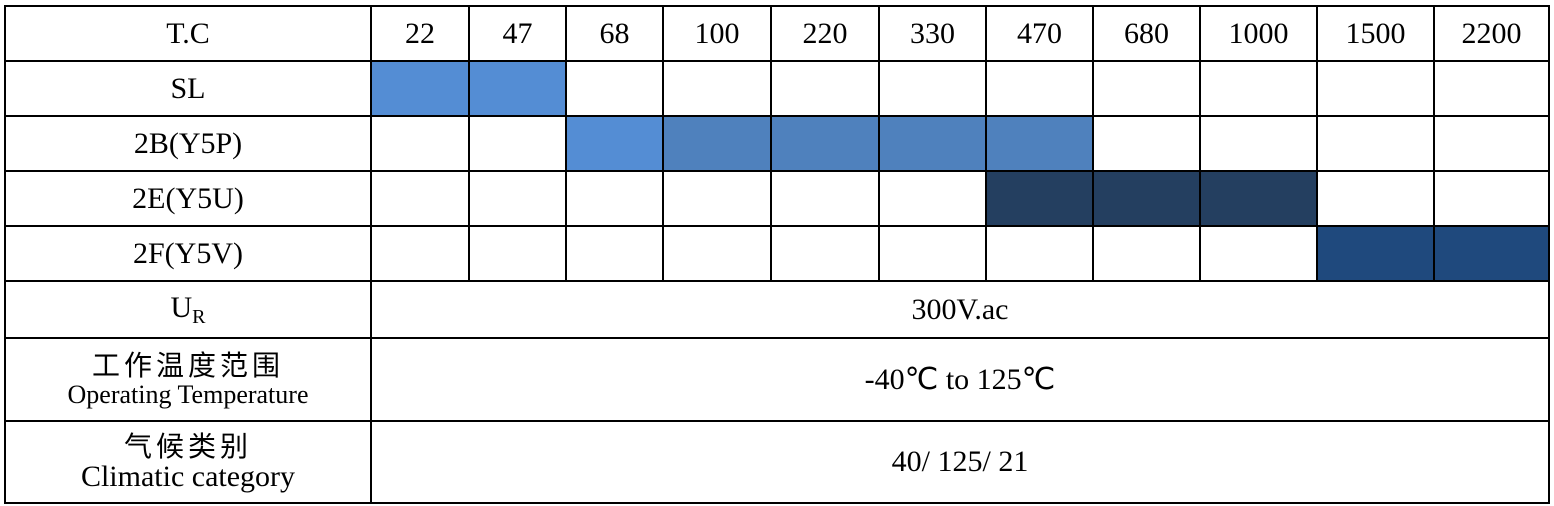 The width and height of the screenshot is (1554, 506). I want to click on ur-sub: R, so click(199, 316).